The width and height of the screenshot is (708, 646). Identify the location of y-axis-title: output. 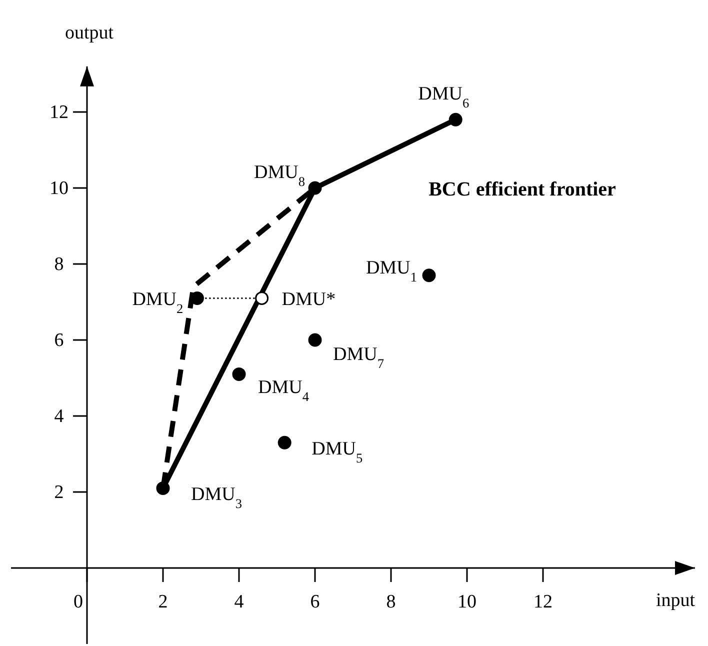
(89, 33).